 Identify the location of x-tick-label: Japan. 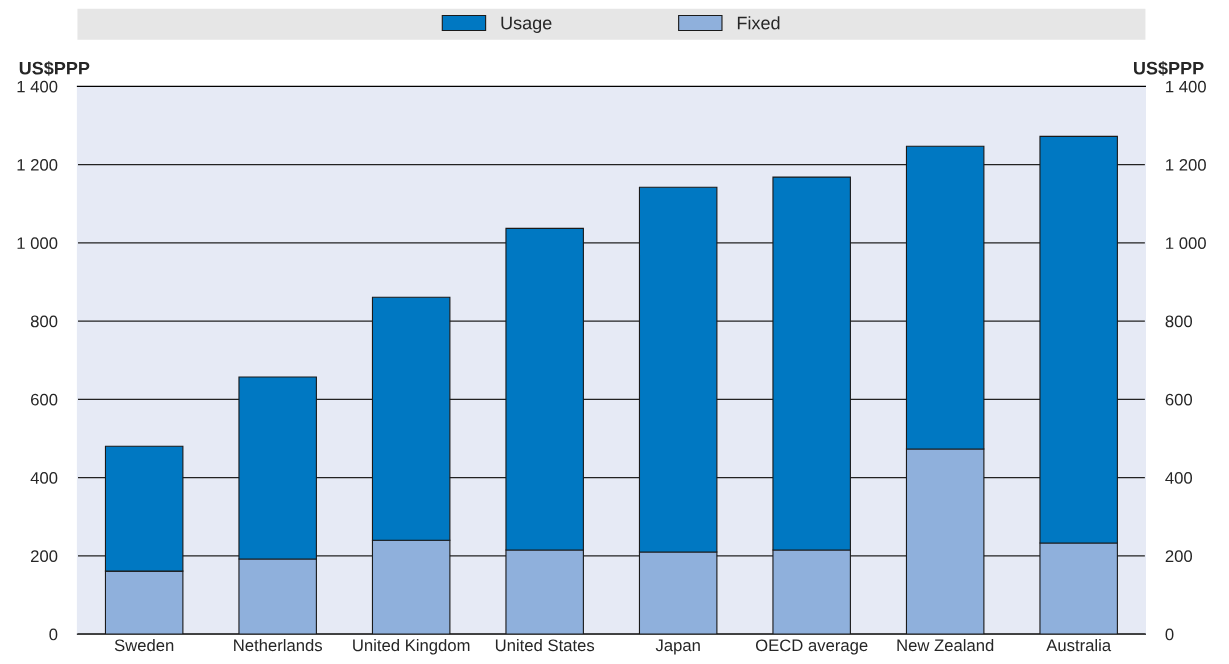
(677, 647).